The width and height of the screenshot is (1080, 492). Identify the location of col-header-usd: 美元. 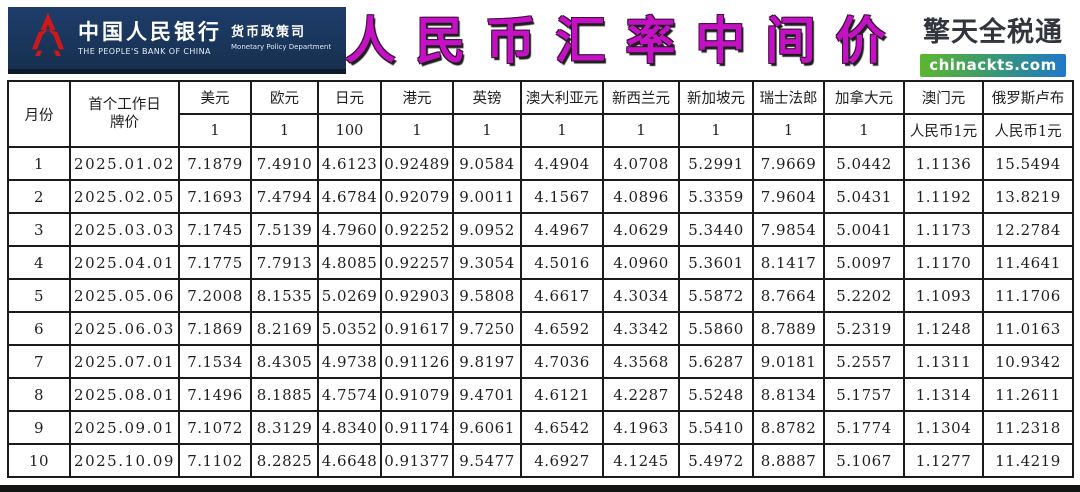
(215, 97).